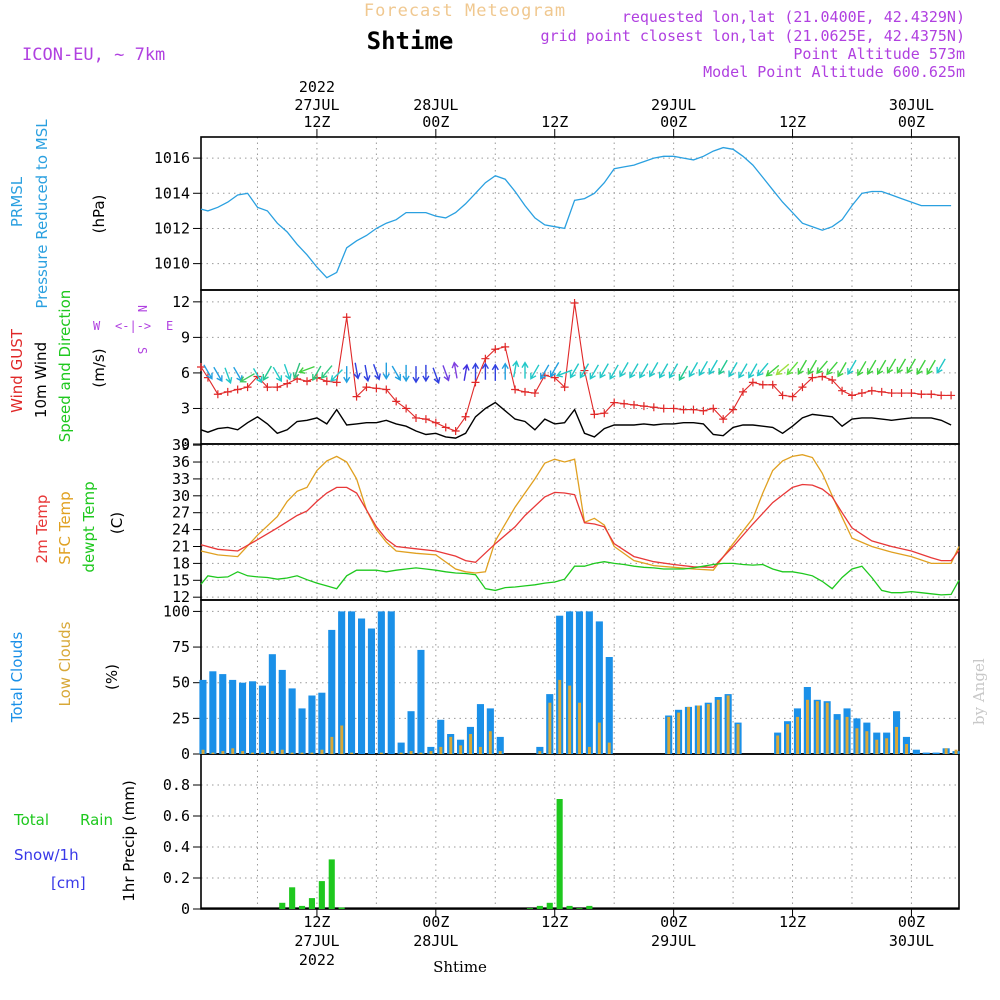 The width and height of the screenshot is (1000, 1000). Describe the element at coordinates (31, 820) in the screenshot. I see `total-label: Total` at that location.